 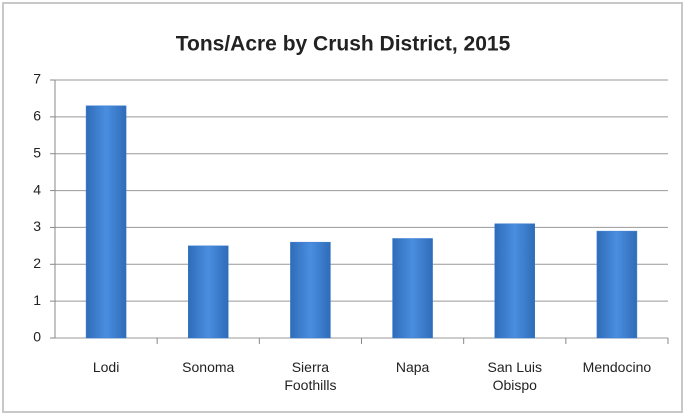 I want to click on y-tick-label: 3, so click(x=37, y=226).